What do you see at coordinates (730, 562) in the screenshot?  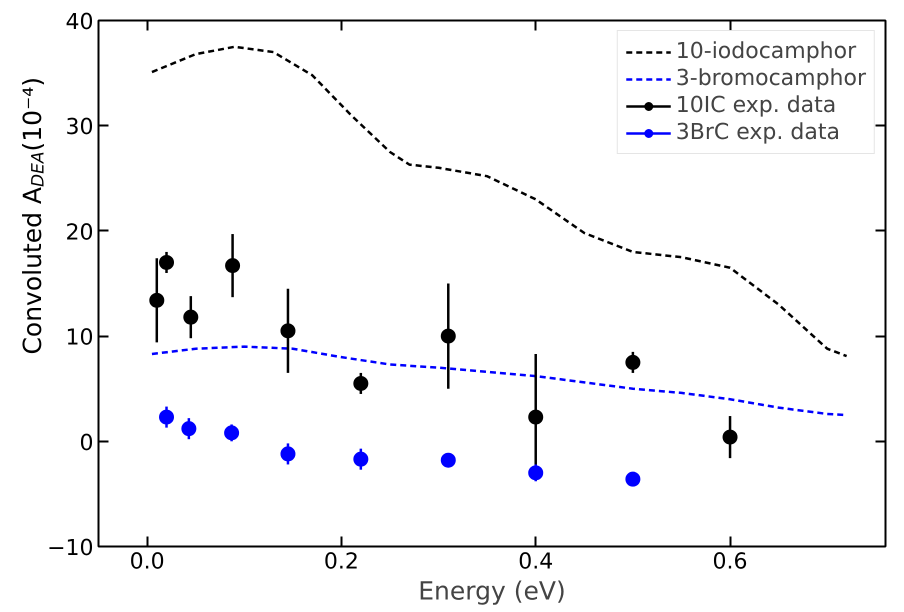 I see `x-tick-label: 0.6` at bounding box center [730, 562].